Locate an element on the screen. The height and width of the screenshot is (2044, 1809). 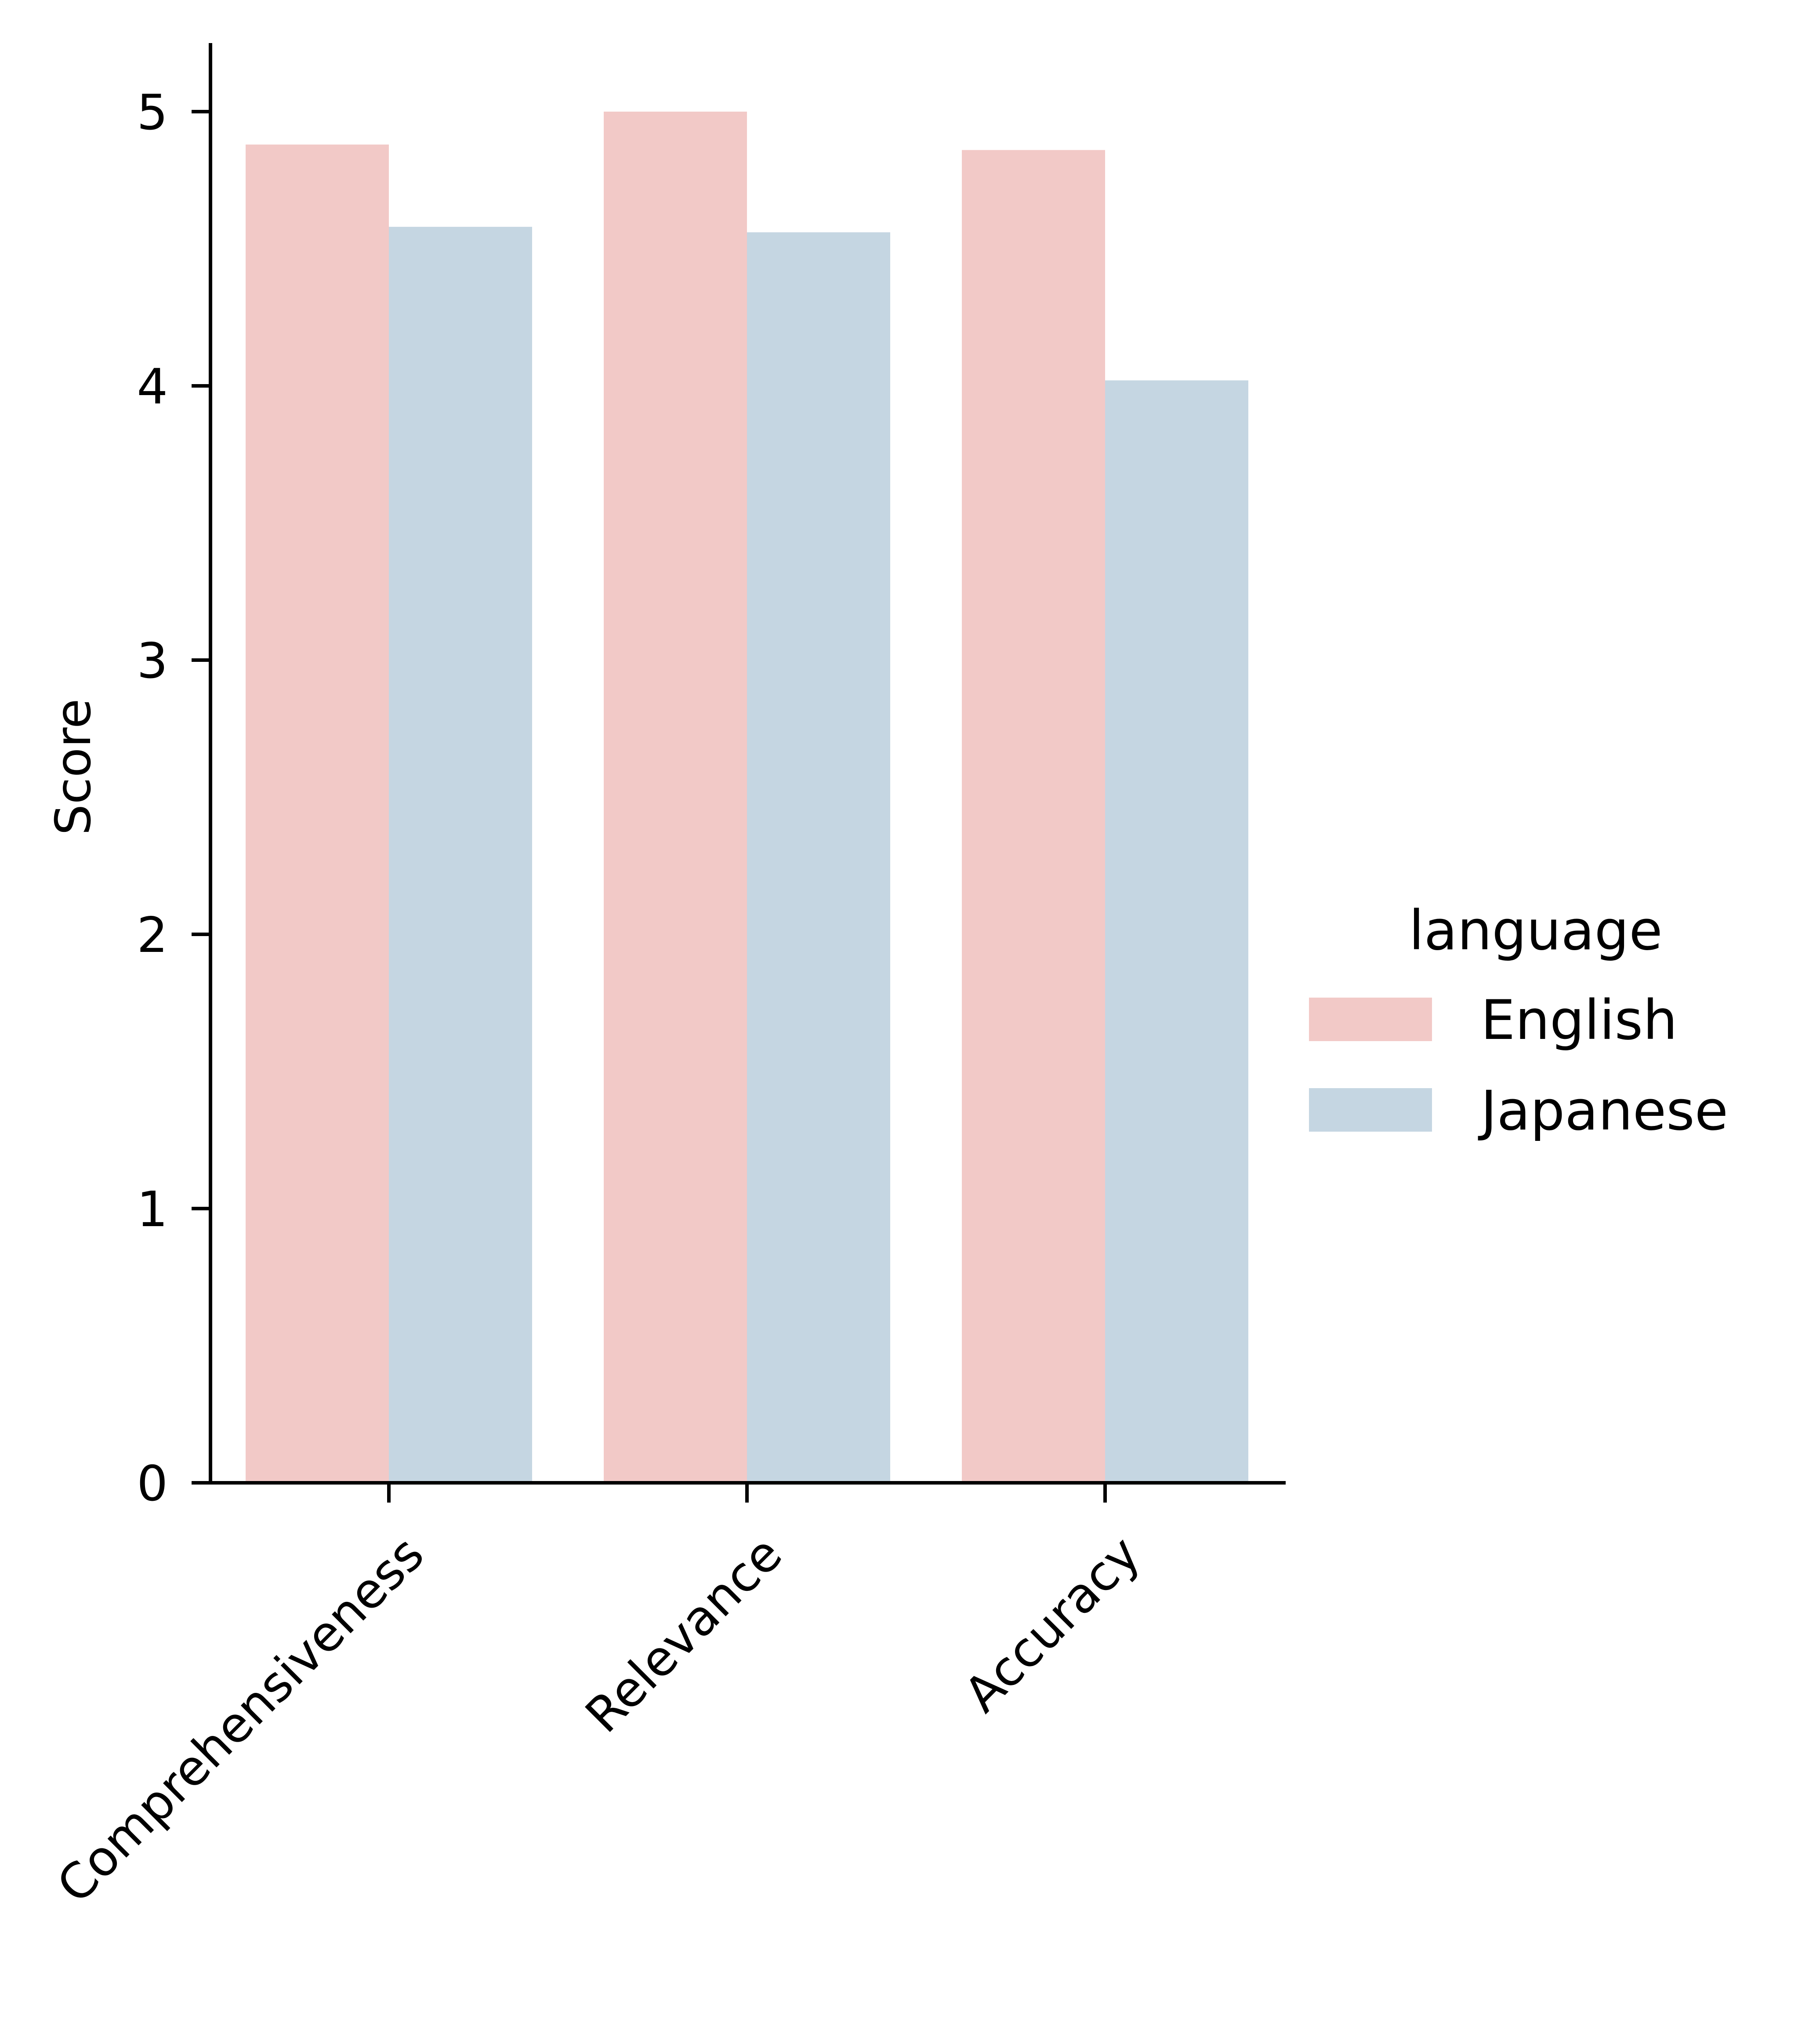
legend-label-japanese: Japanese is located at coordinates (1603, 1111).